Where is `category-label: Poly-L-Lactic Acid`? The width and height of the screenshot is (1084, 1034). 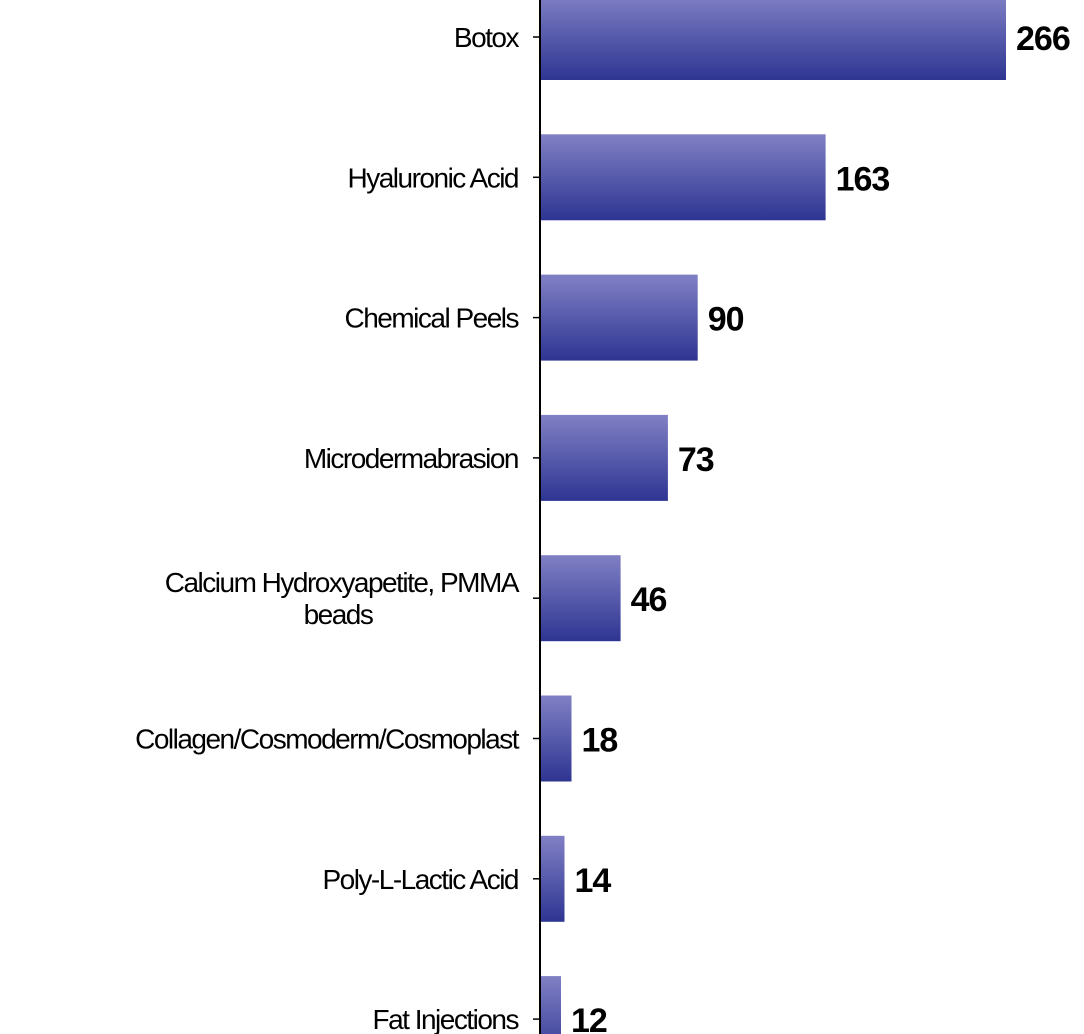 category-label: Poly-L-Lactic Acid is located at coordinates (420, 879).